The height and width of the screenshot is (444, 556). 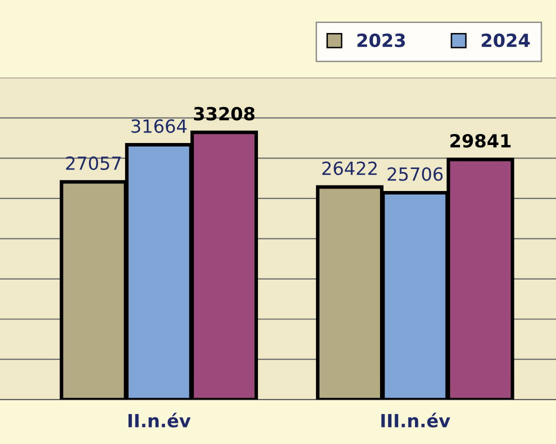 What do you see at coordinates (224, 113) in the screenshot?
I see `data-label: 33208` at bounding box center [224, 113].